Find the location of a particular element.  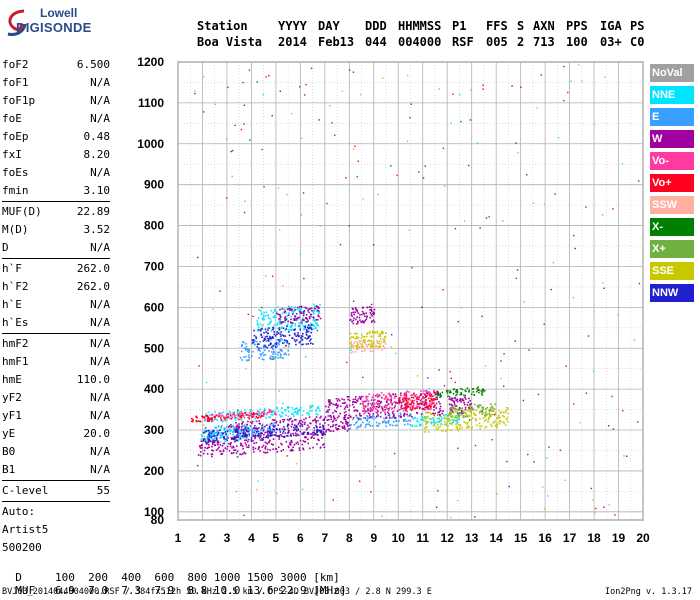

logo-lowell-text: Lowell is located at coordinates (59, 13).